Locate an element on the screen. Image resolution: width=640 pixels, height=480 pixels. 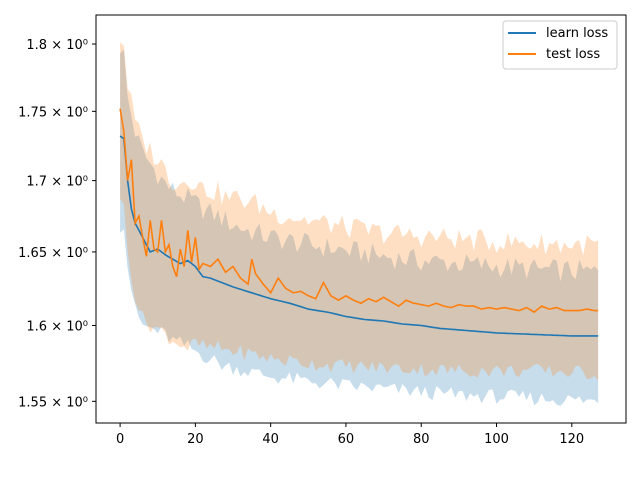
x-tick-label: 80 is located at coordinates (421, 439).